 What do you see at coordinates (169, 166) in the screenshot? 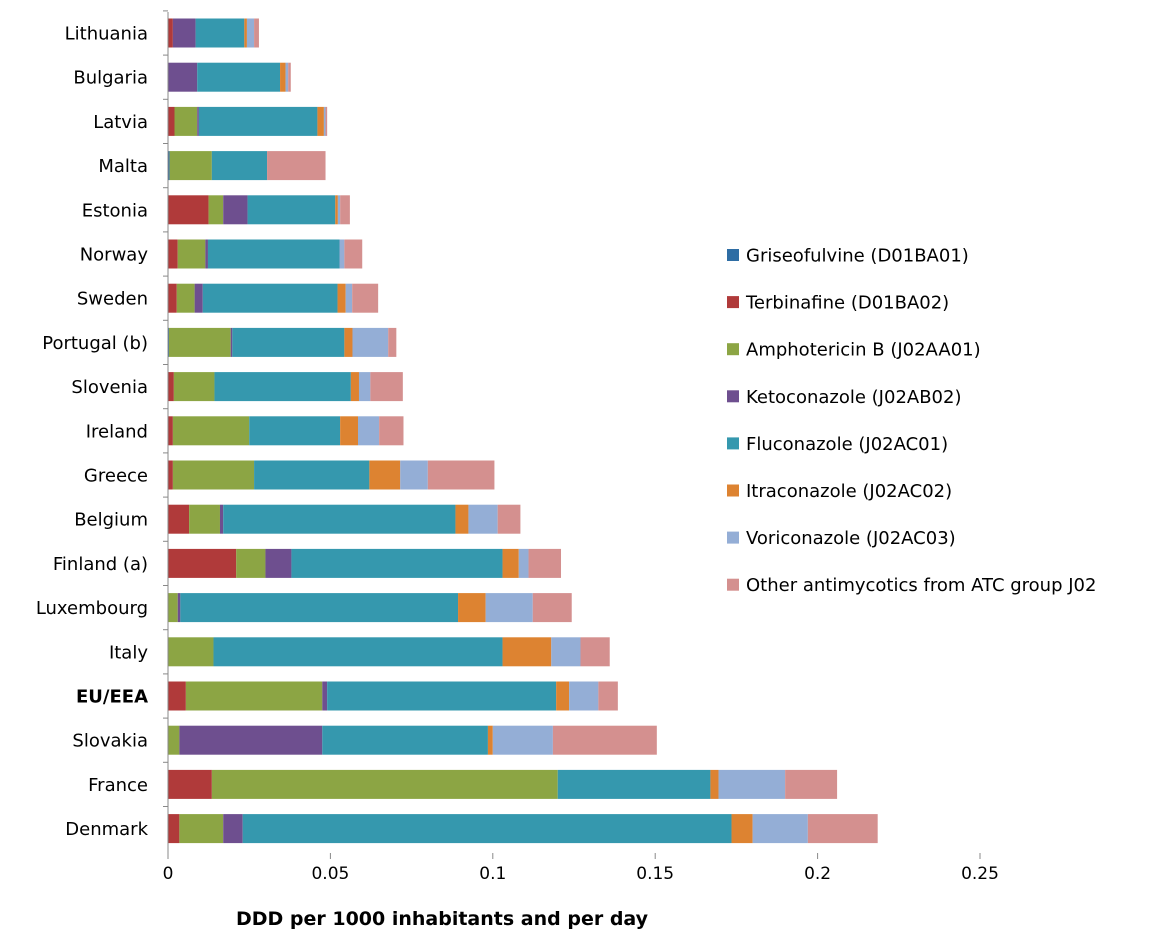
I see `bar-segment-malta-griseofulvine-d01ba01` at bounding box center [169, 166].